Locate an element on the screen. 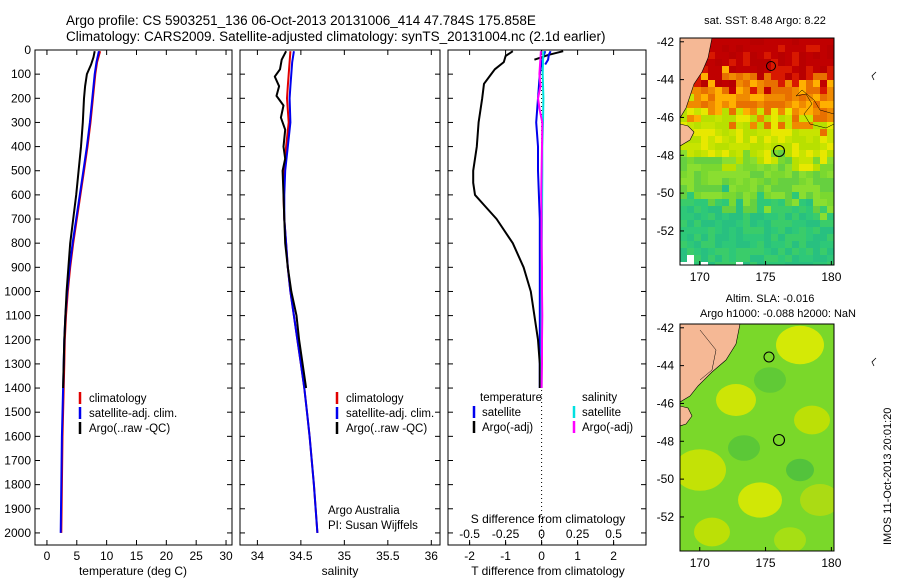 The image size is (900, 580). temperature-series is located at coordinates (80, 291).